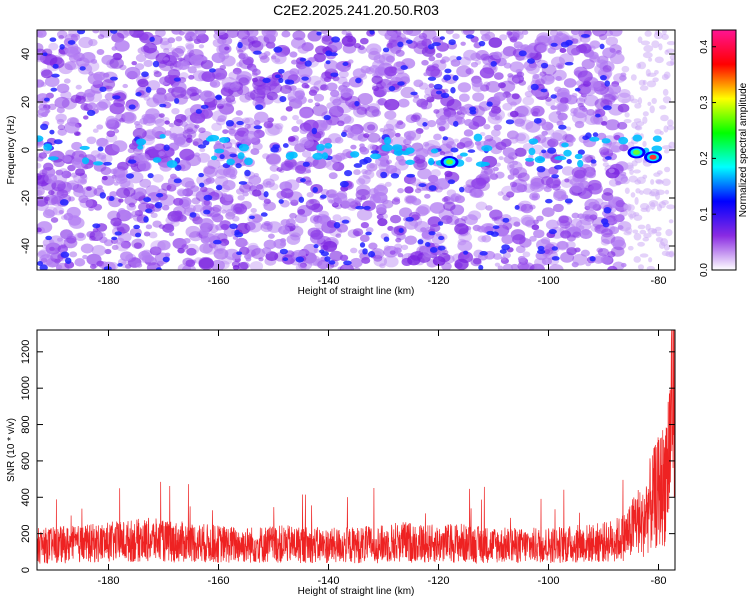  I want to click on colorbar-label: Normalized spectral amplitude, so click(743, 149).